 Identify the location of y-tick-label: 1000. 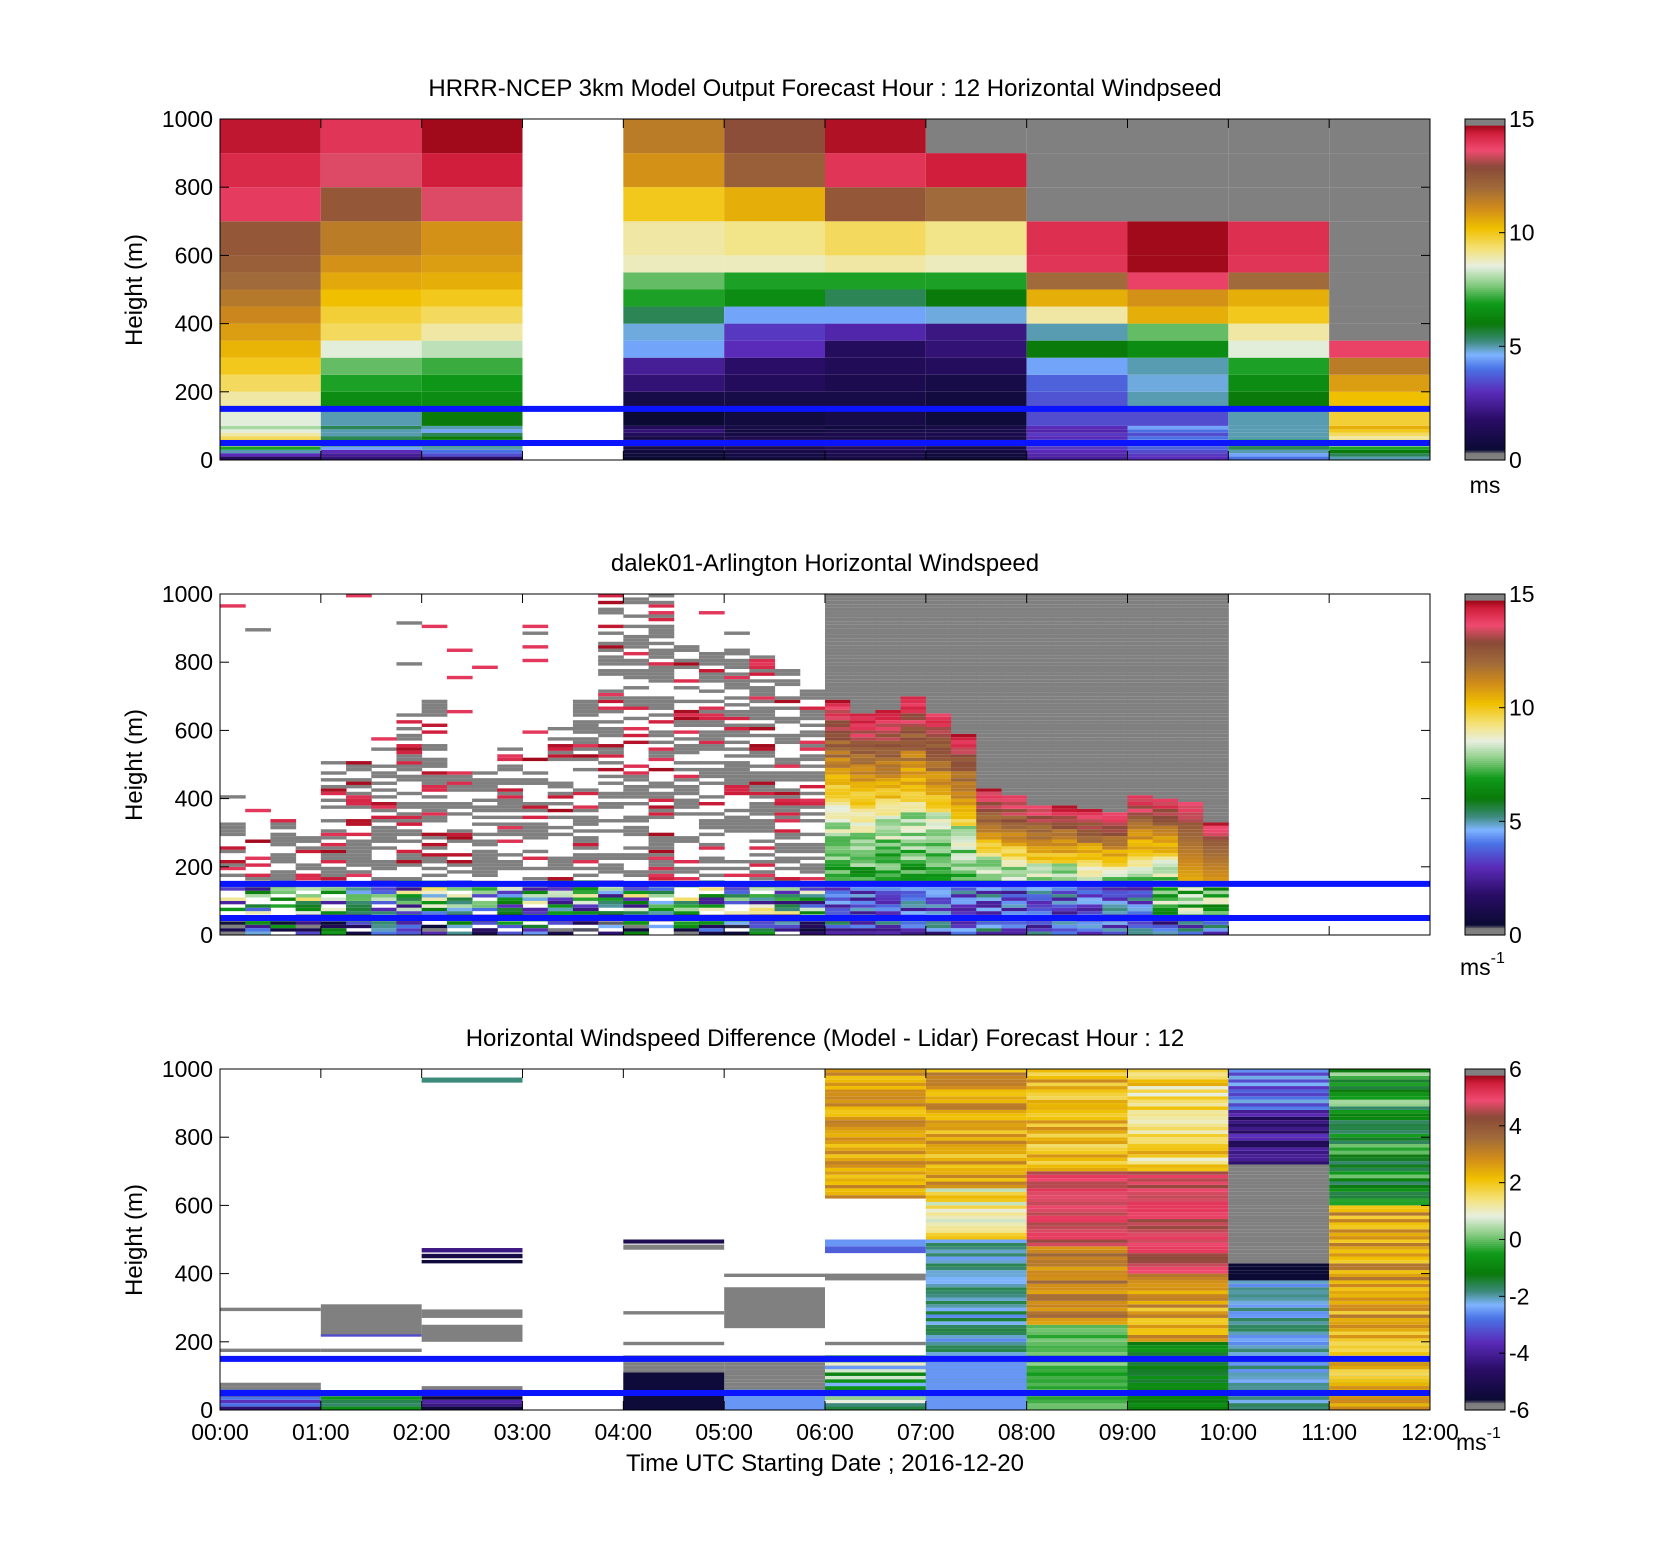
(187, 594).